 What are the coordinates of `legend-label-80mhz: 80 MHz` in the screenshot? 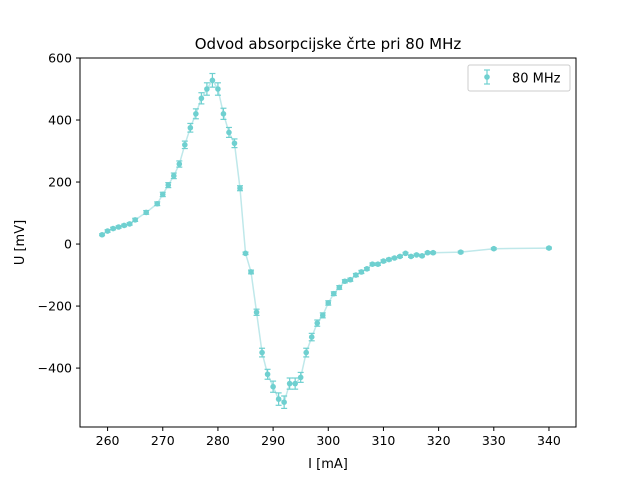 It's located at (536, 79).